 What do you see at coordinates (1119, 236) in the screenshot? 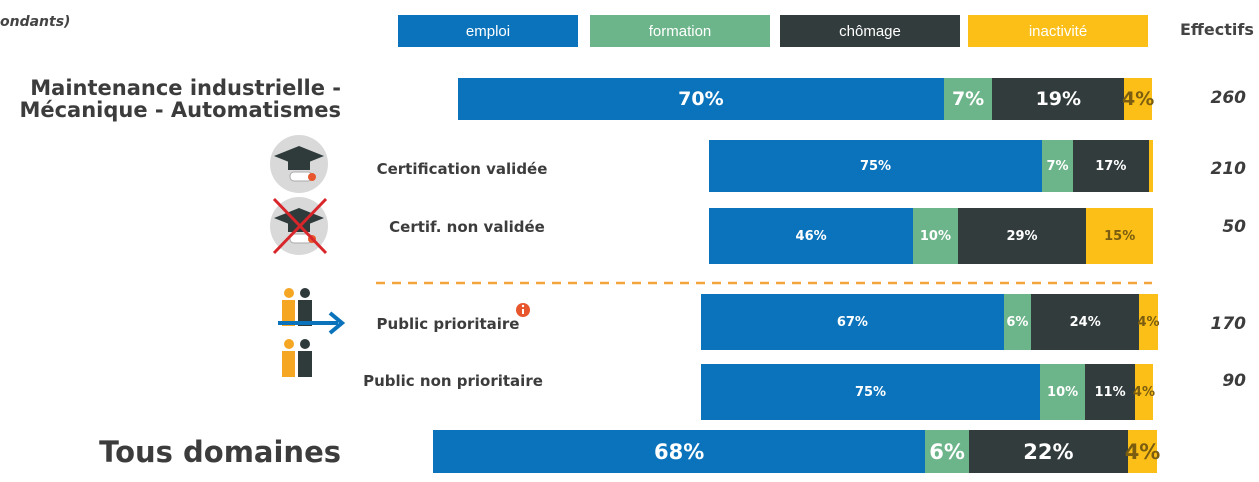
I see `bar-segment: 15%` at bounding box center [1119, 236].